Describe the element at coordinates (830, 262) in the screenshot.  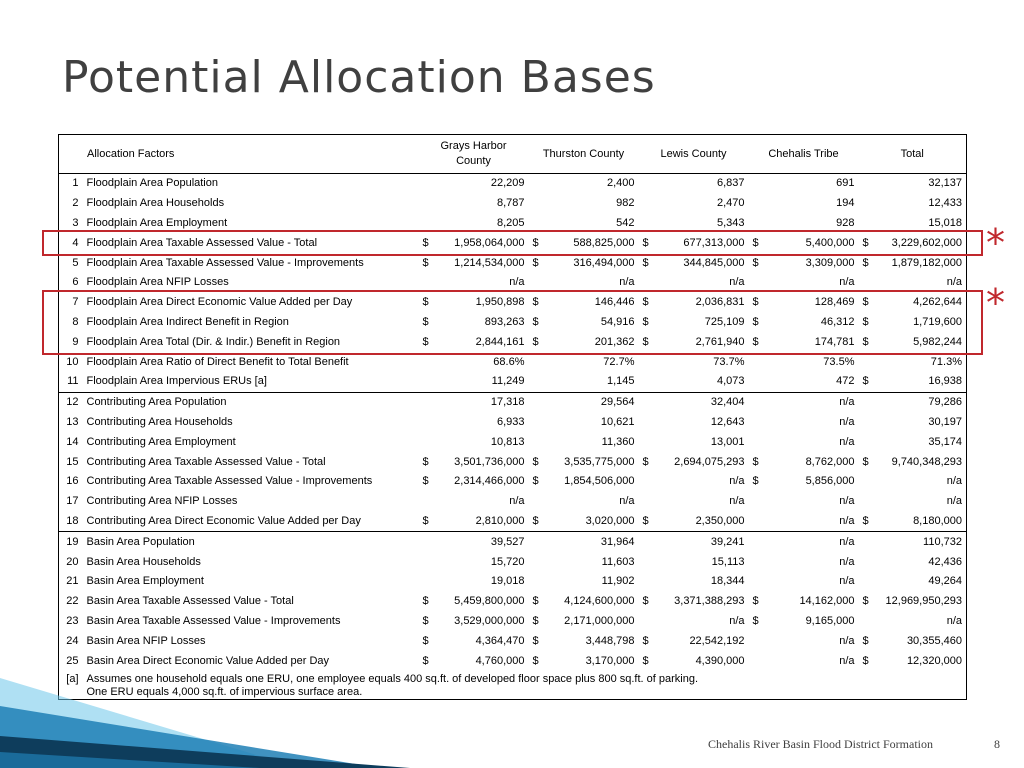
I see `cell-value: 3,309,000` at that location.